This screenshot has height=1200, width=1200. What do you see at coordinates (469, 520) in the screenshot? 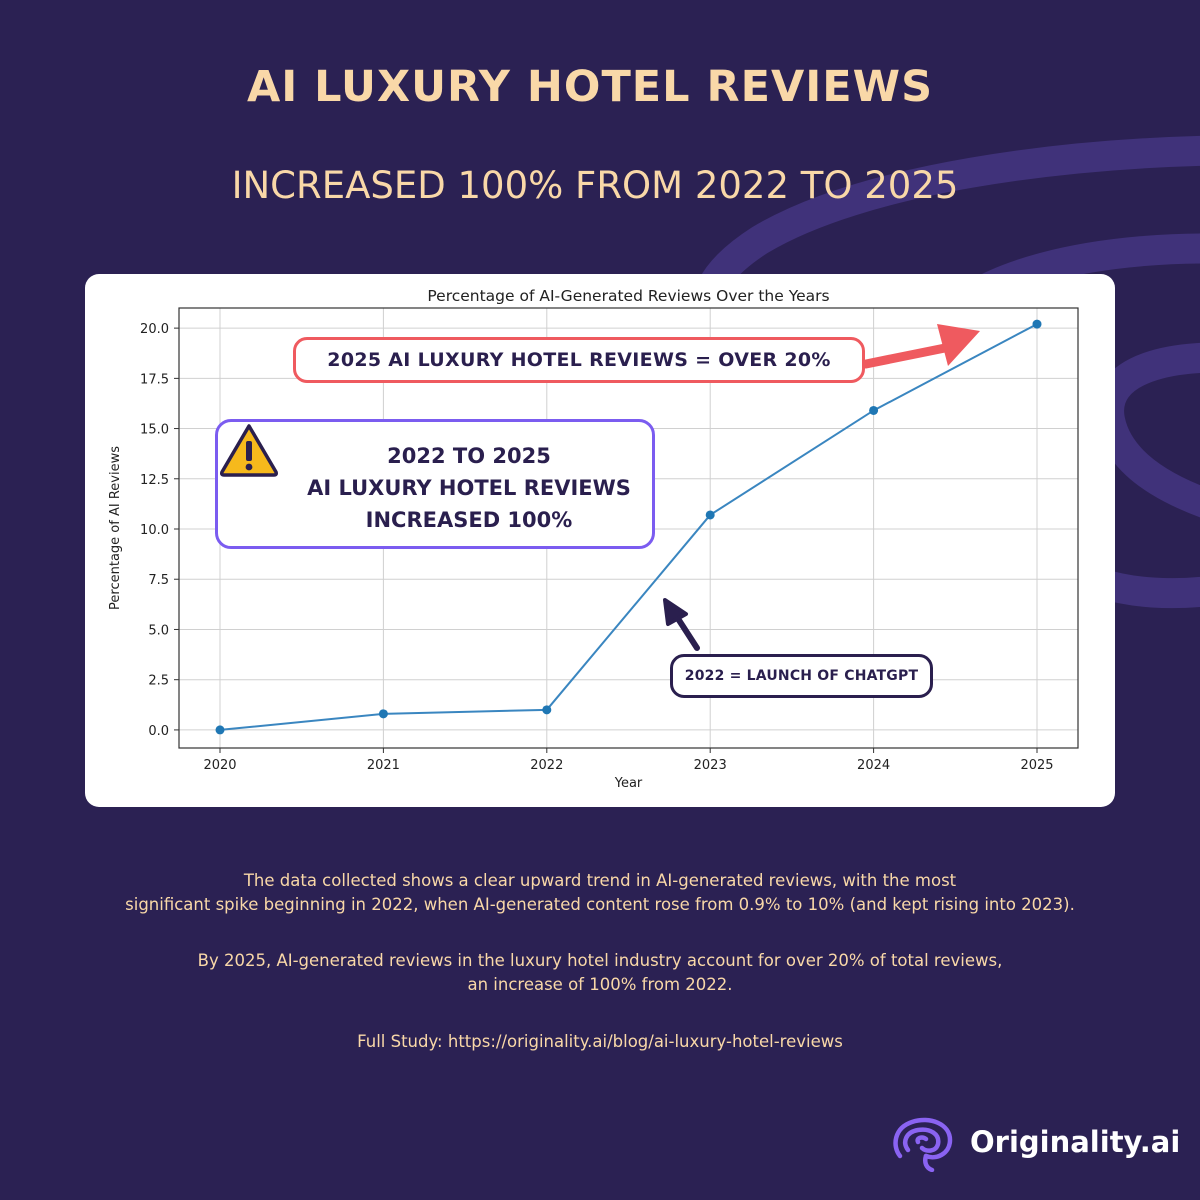
I see `callout-line-increase: INCREASED 100%` at bounding box center [469, 520].